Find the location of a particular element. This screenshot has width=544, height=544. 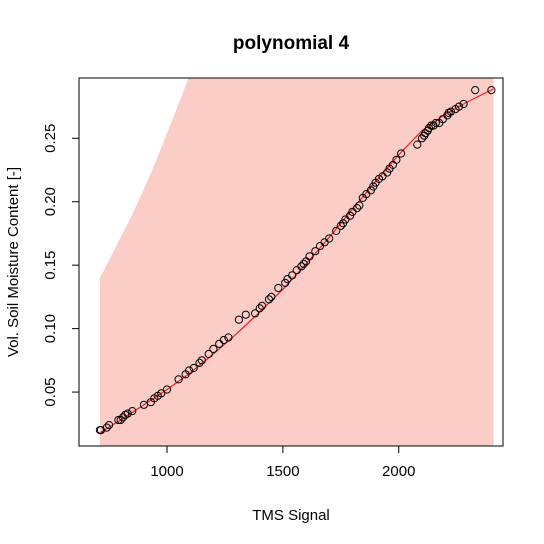

y-tick-label: 0.10 is located at coordinates (50, 328).